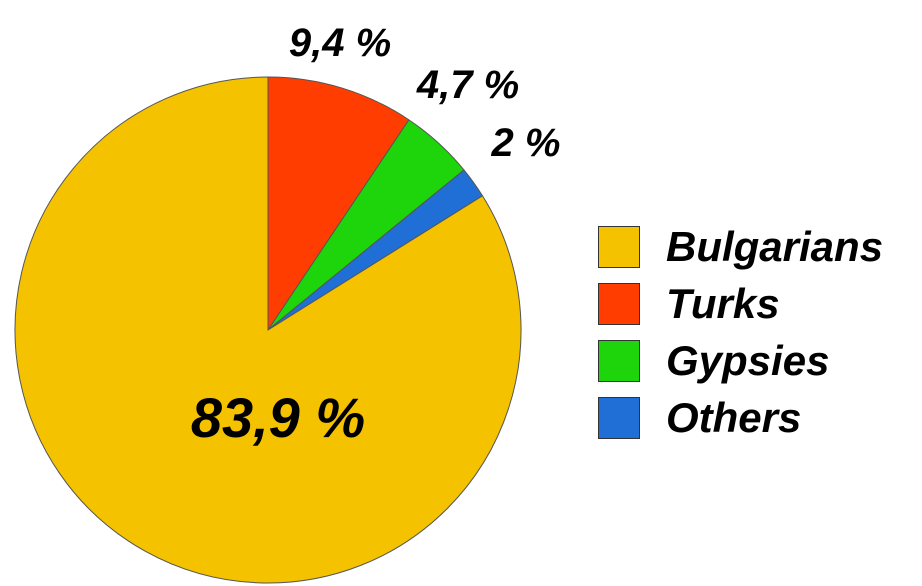 The width and height of the screenshot is (922, 586). Describe the element at coordinates (340, 43) in the screenshot. I see `value-label-turks: 9,4 %` at that location.